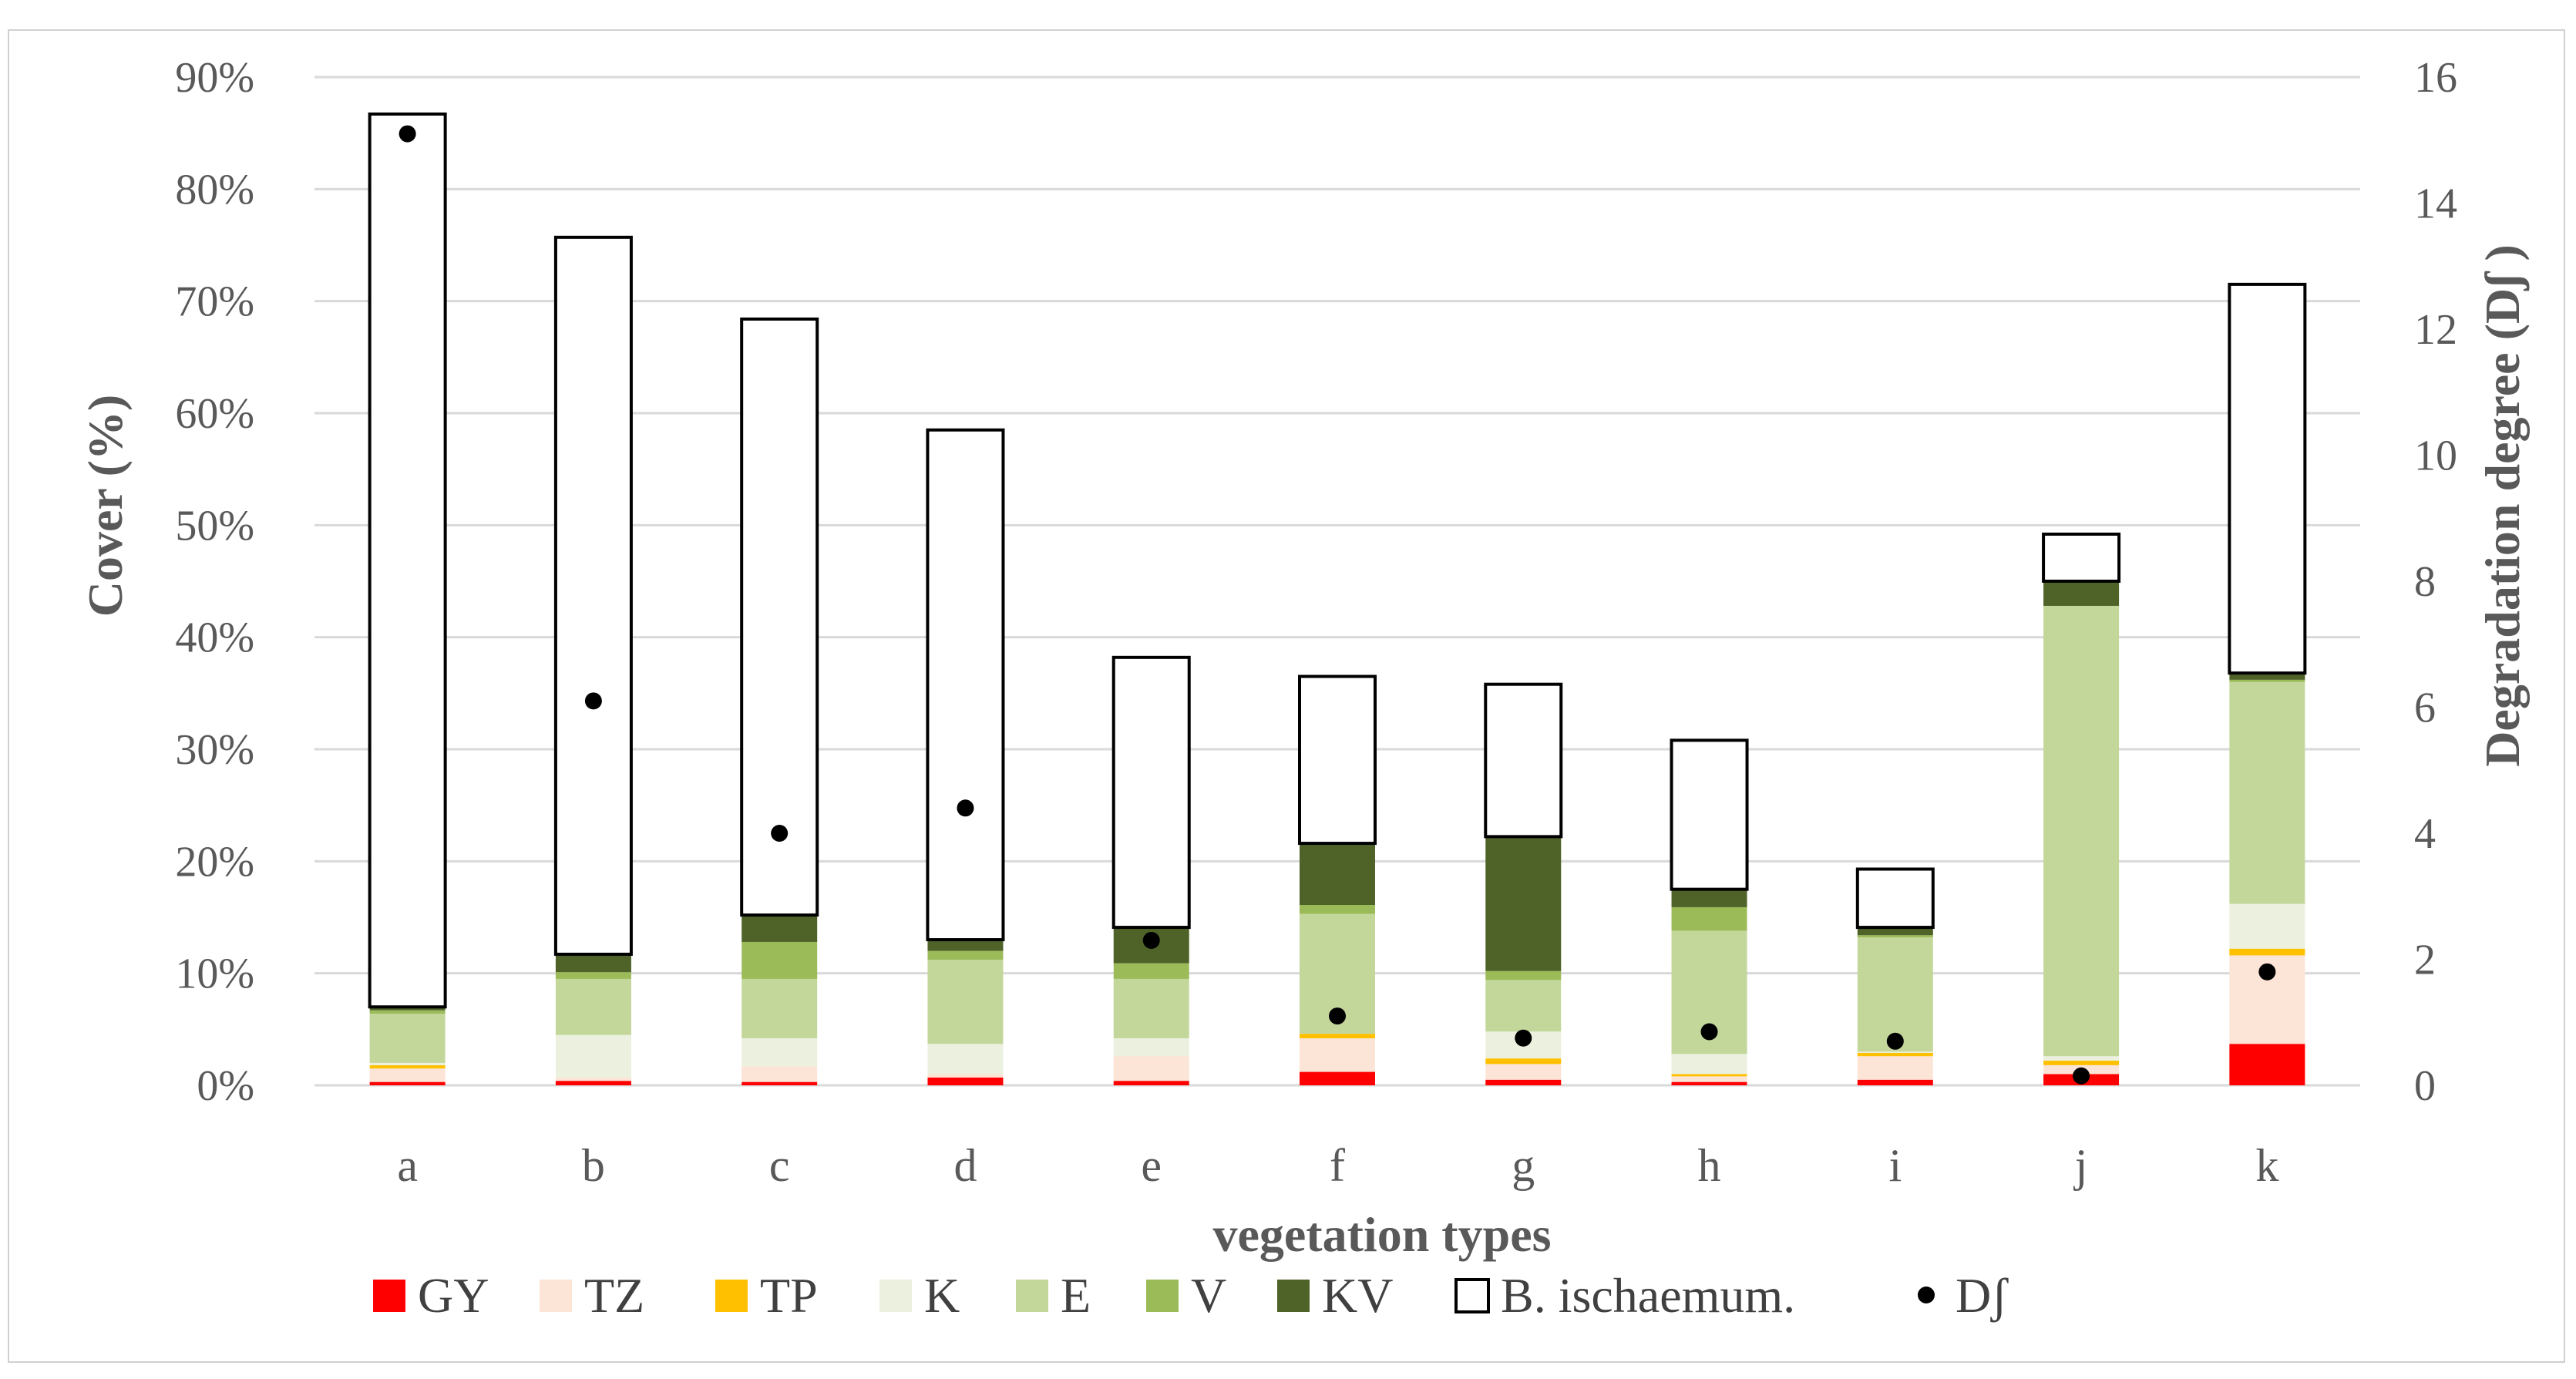  Describe the element at coordinates (780, 833) in the screenshot. I see `degradation-dot-c` at that location.